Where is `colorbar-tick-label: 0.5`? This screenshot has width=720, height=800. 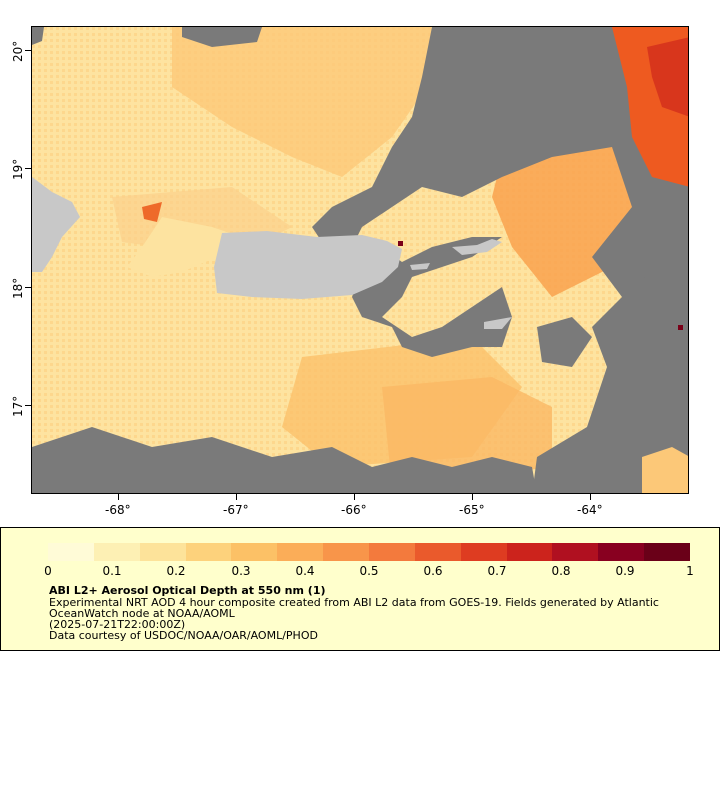
colorbar-tick-label: 0.5 is located at coordinates (369, 571).